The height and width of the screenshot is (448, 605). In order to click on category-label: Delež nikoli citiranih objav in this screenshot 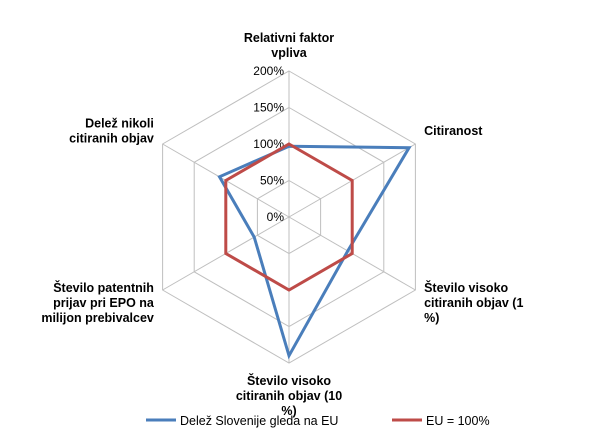, I will do `click(111, 131)`.